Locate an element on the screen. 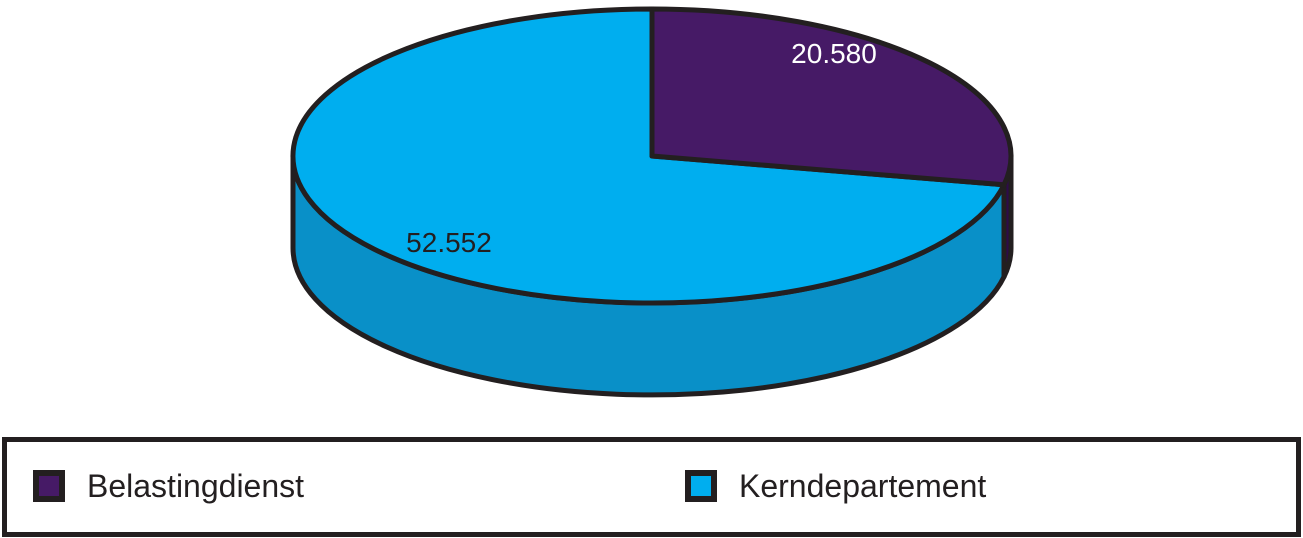 This screenshot has height=538, width=1303. legend-label-belastingdienst: Belastingdienst is located at coordinates (196, 486).